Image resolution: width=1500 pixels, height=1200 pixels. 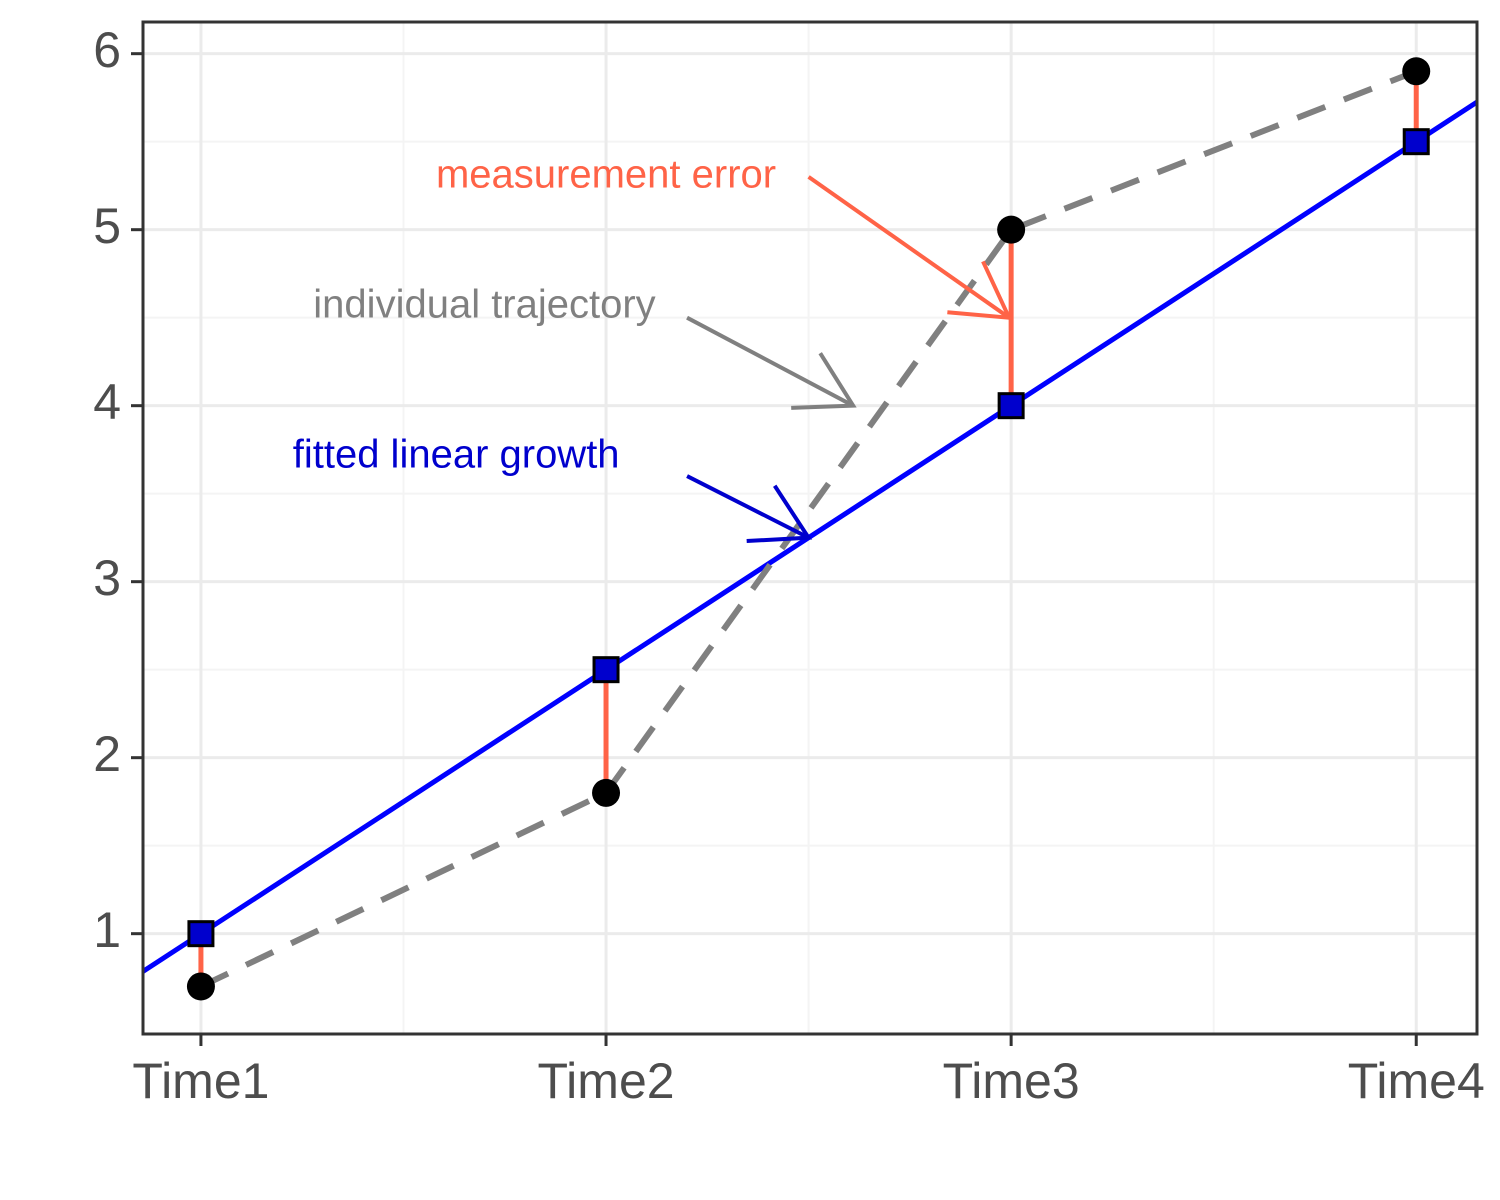 What do you see at coordinates (824, 381) in the screenshot?
I see `annotation-trajectory-arrowhead` at bounding box center [824, 381].